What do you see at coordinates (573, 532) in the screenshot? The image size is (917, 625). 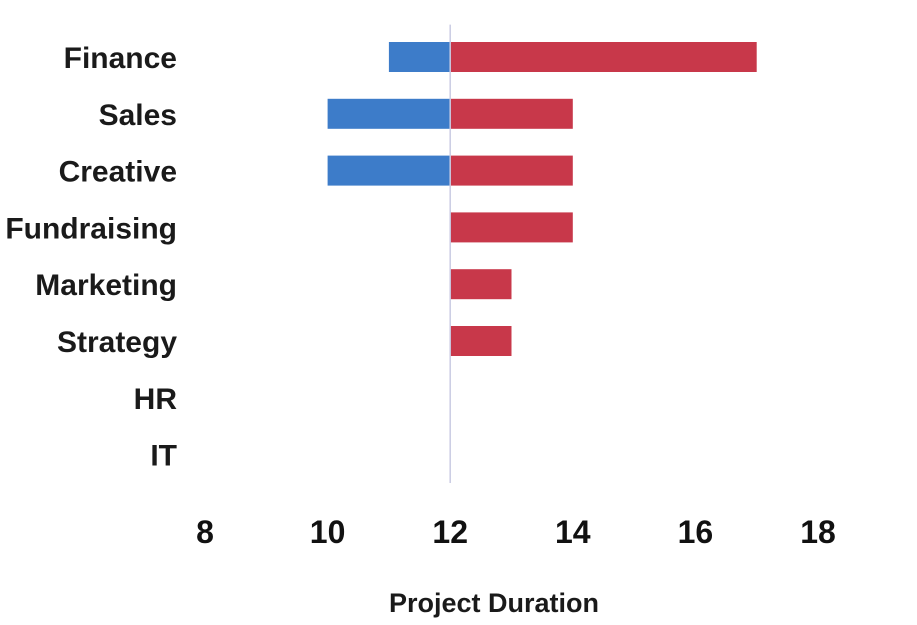 I see `x-tick-label-14: 14` at bounding box center [573, 532].